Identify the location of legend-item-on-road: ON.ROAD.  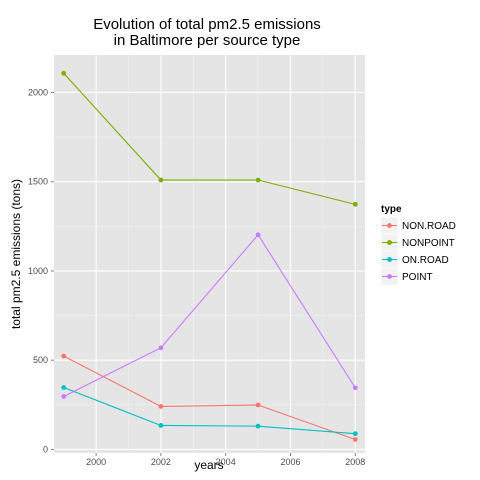
(414, 259).